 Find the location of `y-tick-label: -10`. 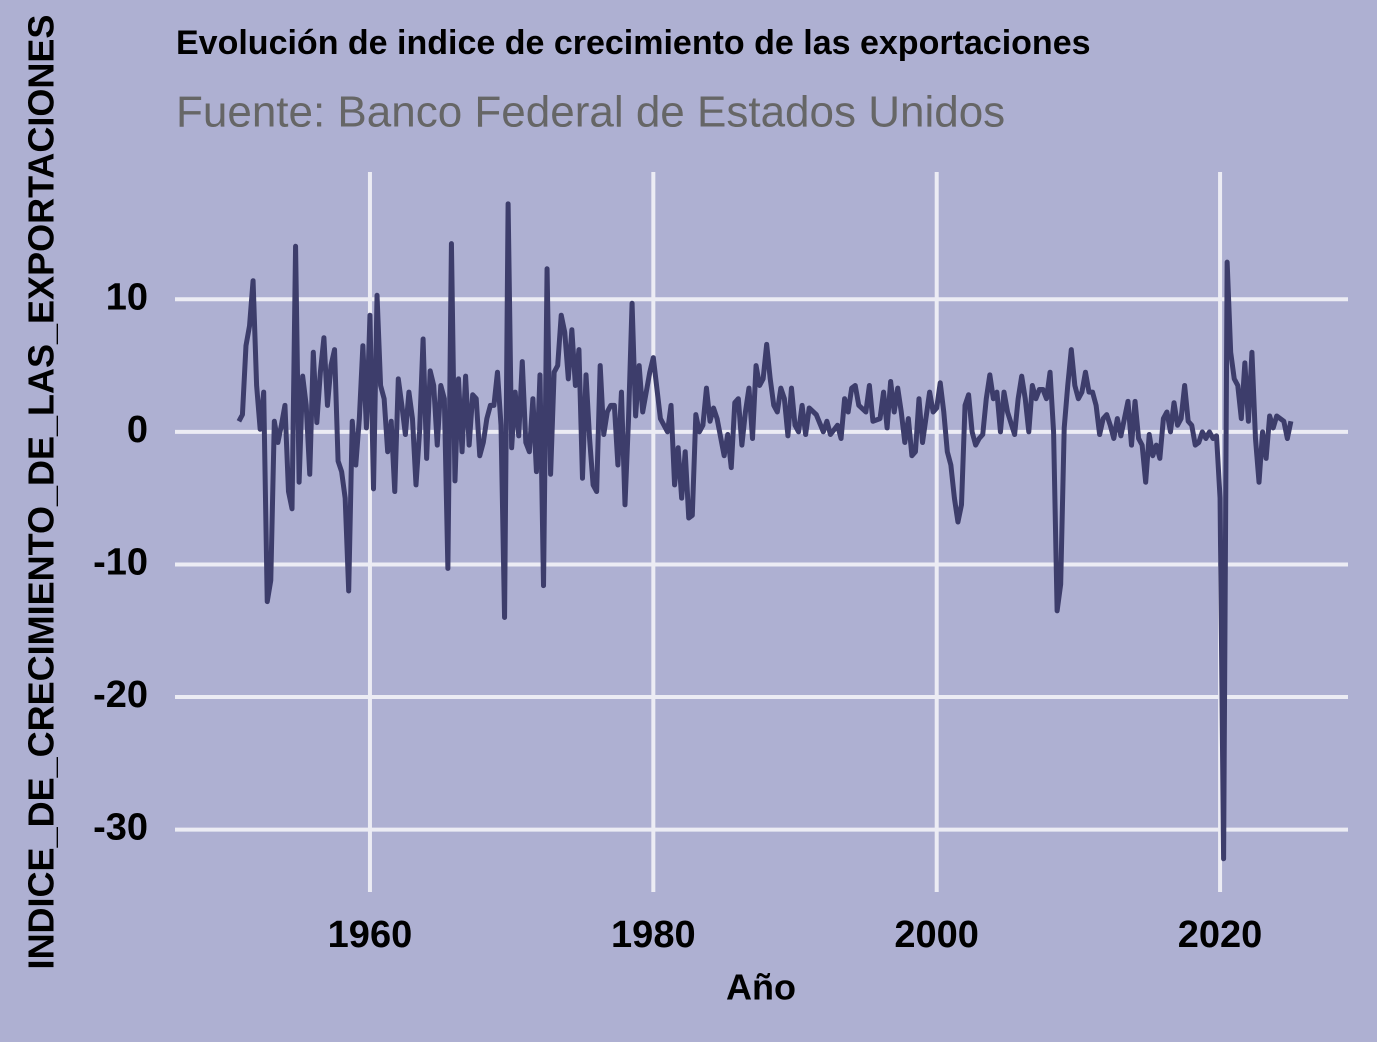

y-tick-label: -10 is located at coordinates (120, 562).